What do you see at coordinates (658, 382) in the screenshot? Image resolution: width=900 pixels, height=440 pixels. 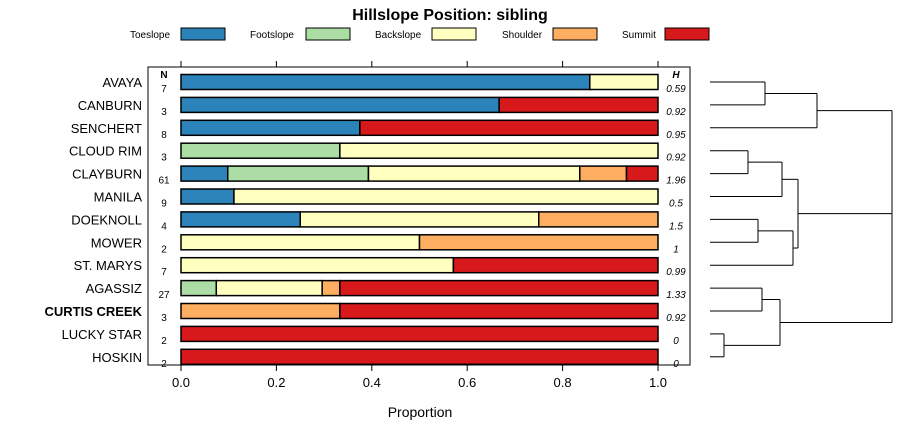 I see `x-tick-label: 1.0` at bounding box center [658, 382].